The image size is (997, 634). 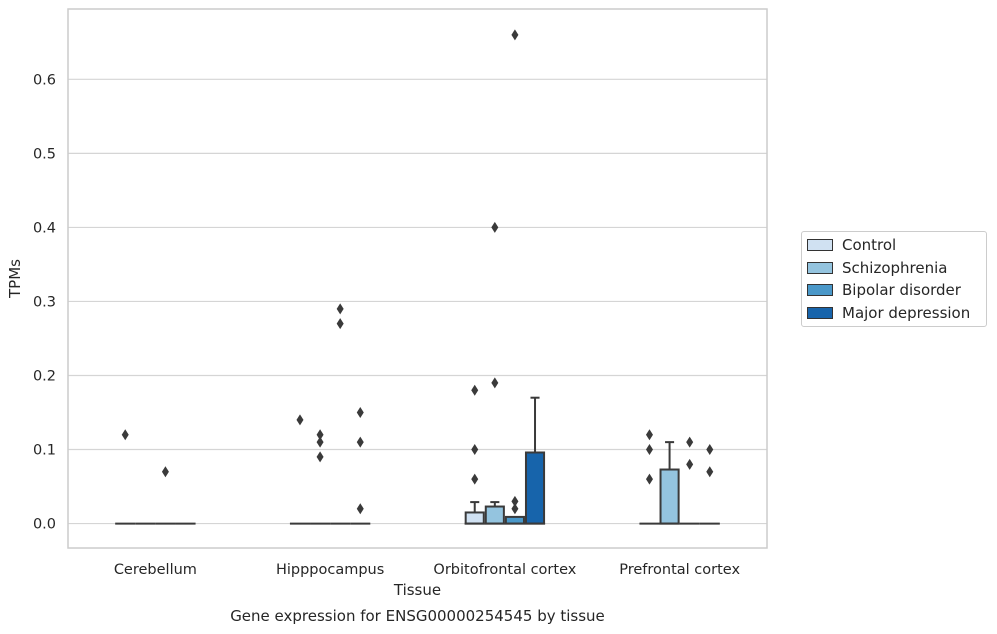 What do you see at coordinates (895, 267) in the screenshot?
I see `legend-label: Schizophrenia` at bounding box center [895, 267].